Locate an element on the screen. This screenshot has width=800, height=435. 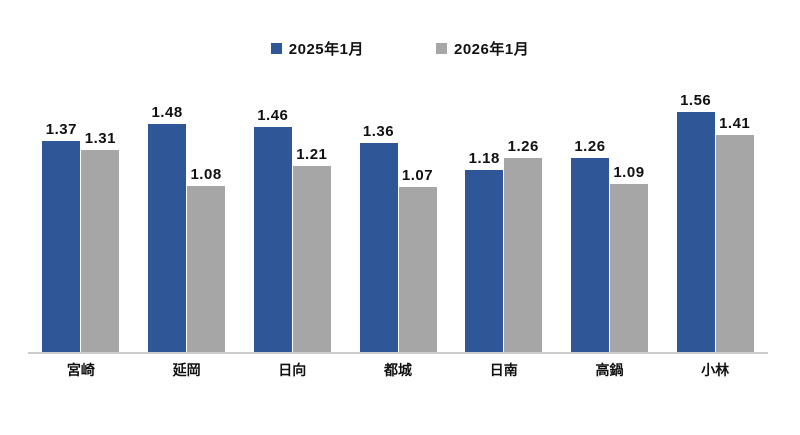
bar-column: 1.07 is located at coordinates (417, 259).